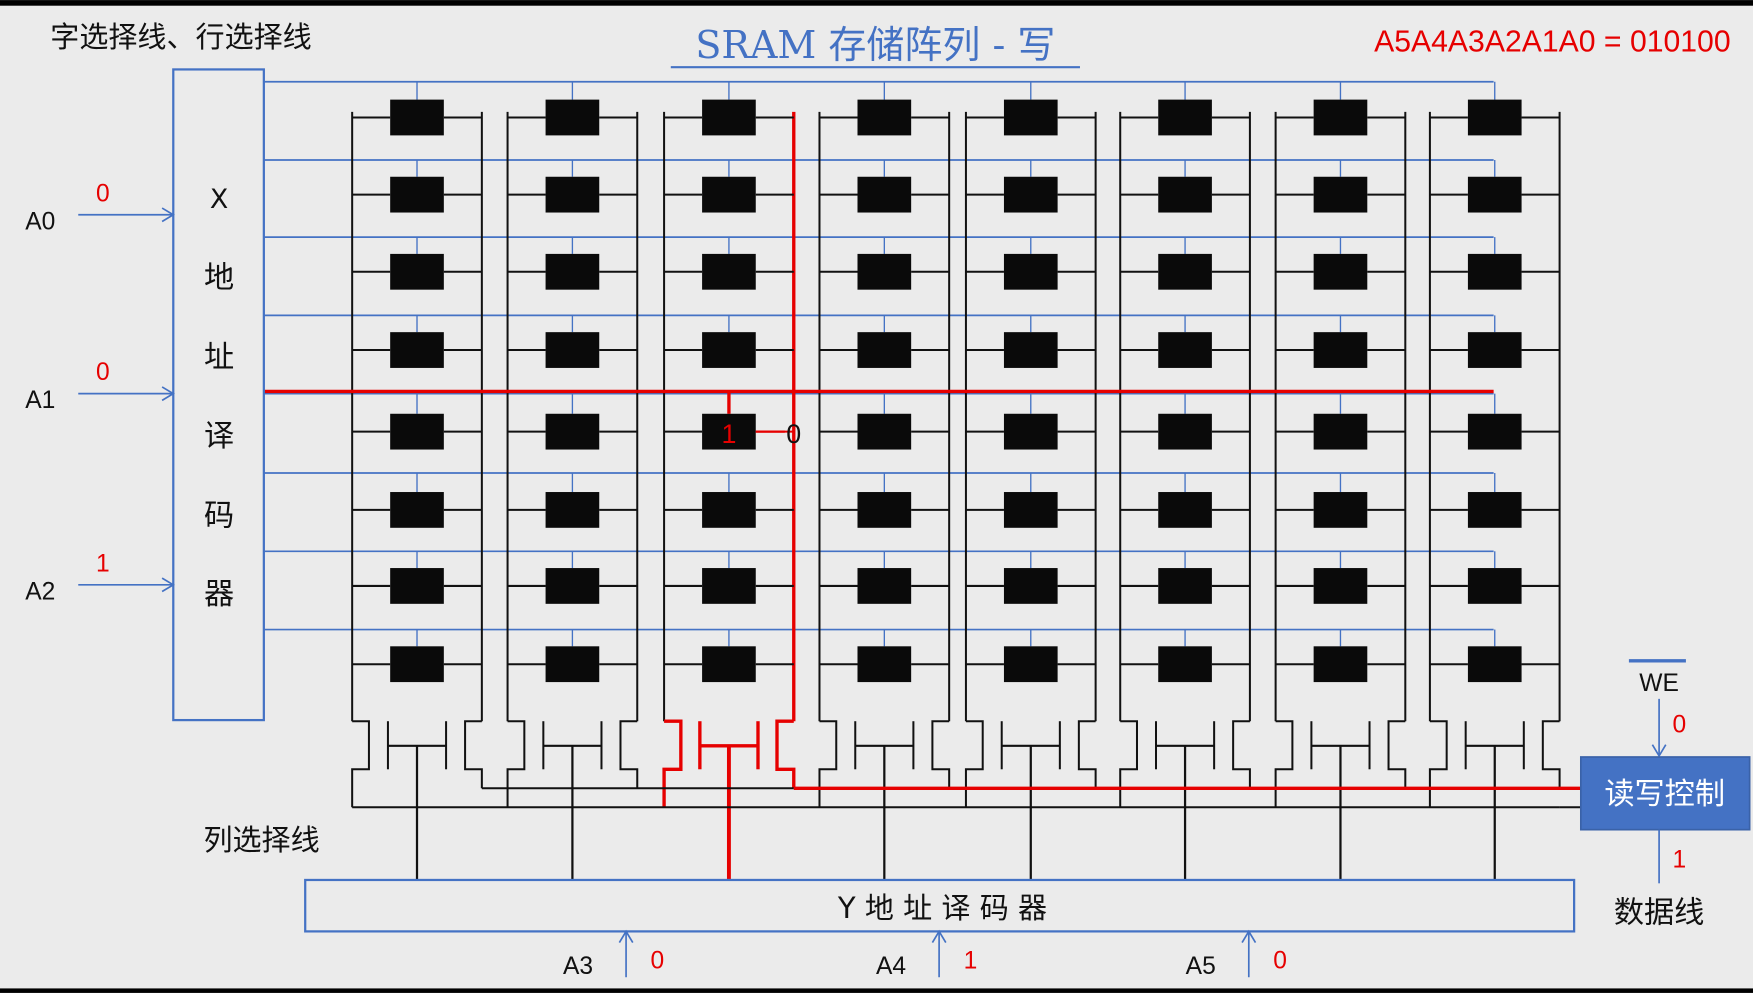 This screenshot has height=993, width=1753. Describe the element at coordinates (1680, 724) in the screenshot. I see `we-bit: 0` at that location.